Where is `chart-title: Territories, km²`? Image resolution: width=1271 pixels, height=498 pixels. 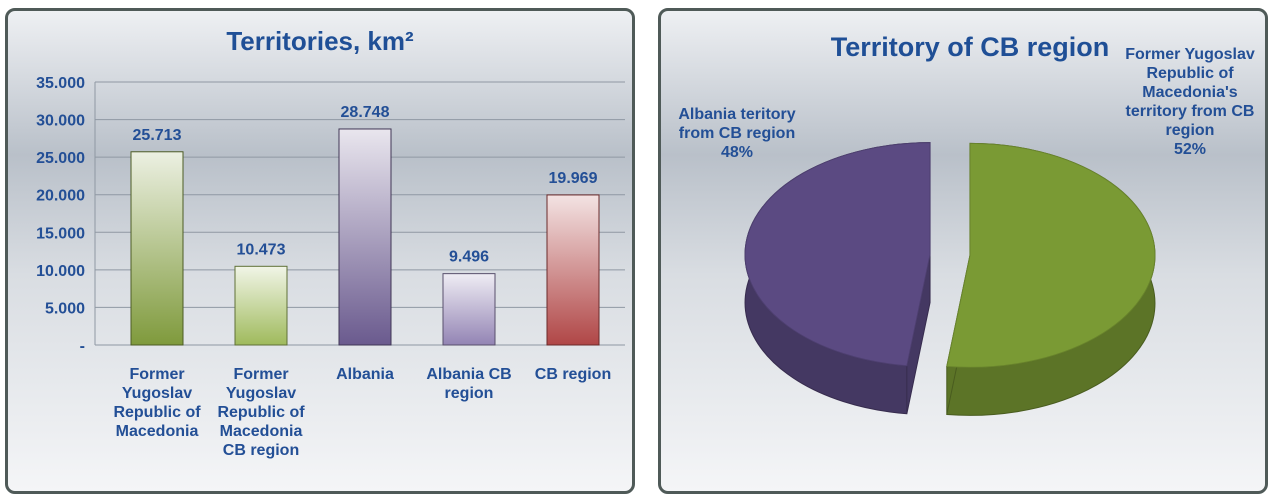
chart-title: Territories, km² is located at coordinates (320, 41).